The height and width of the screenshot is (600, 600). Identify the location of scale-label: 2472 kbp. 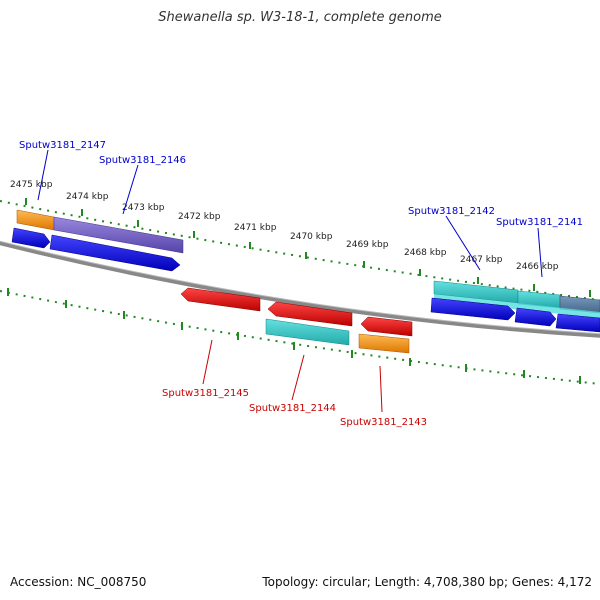
(199, 217).